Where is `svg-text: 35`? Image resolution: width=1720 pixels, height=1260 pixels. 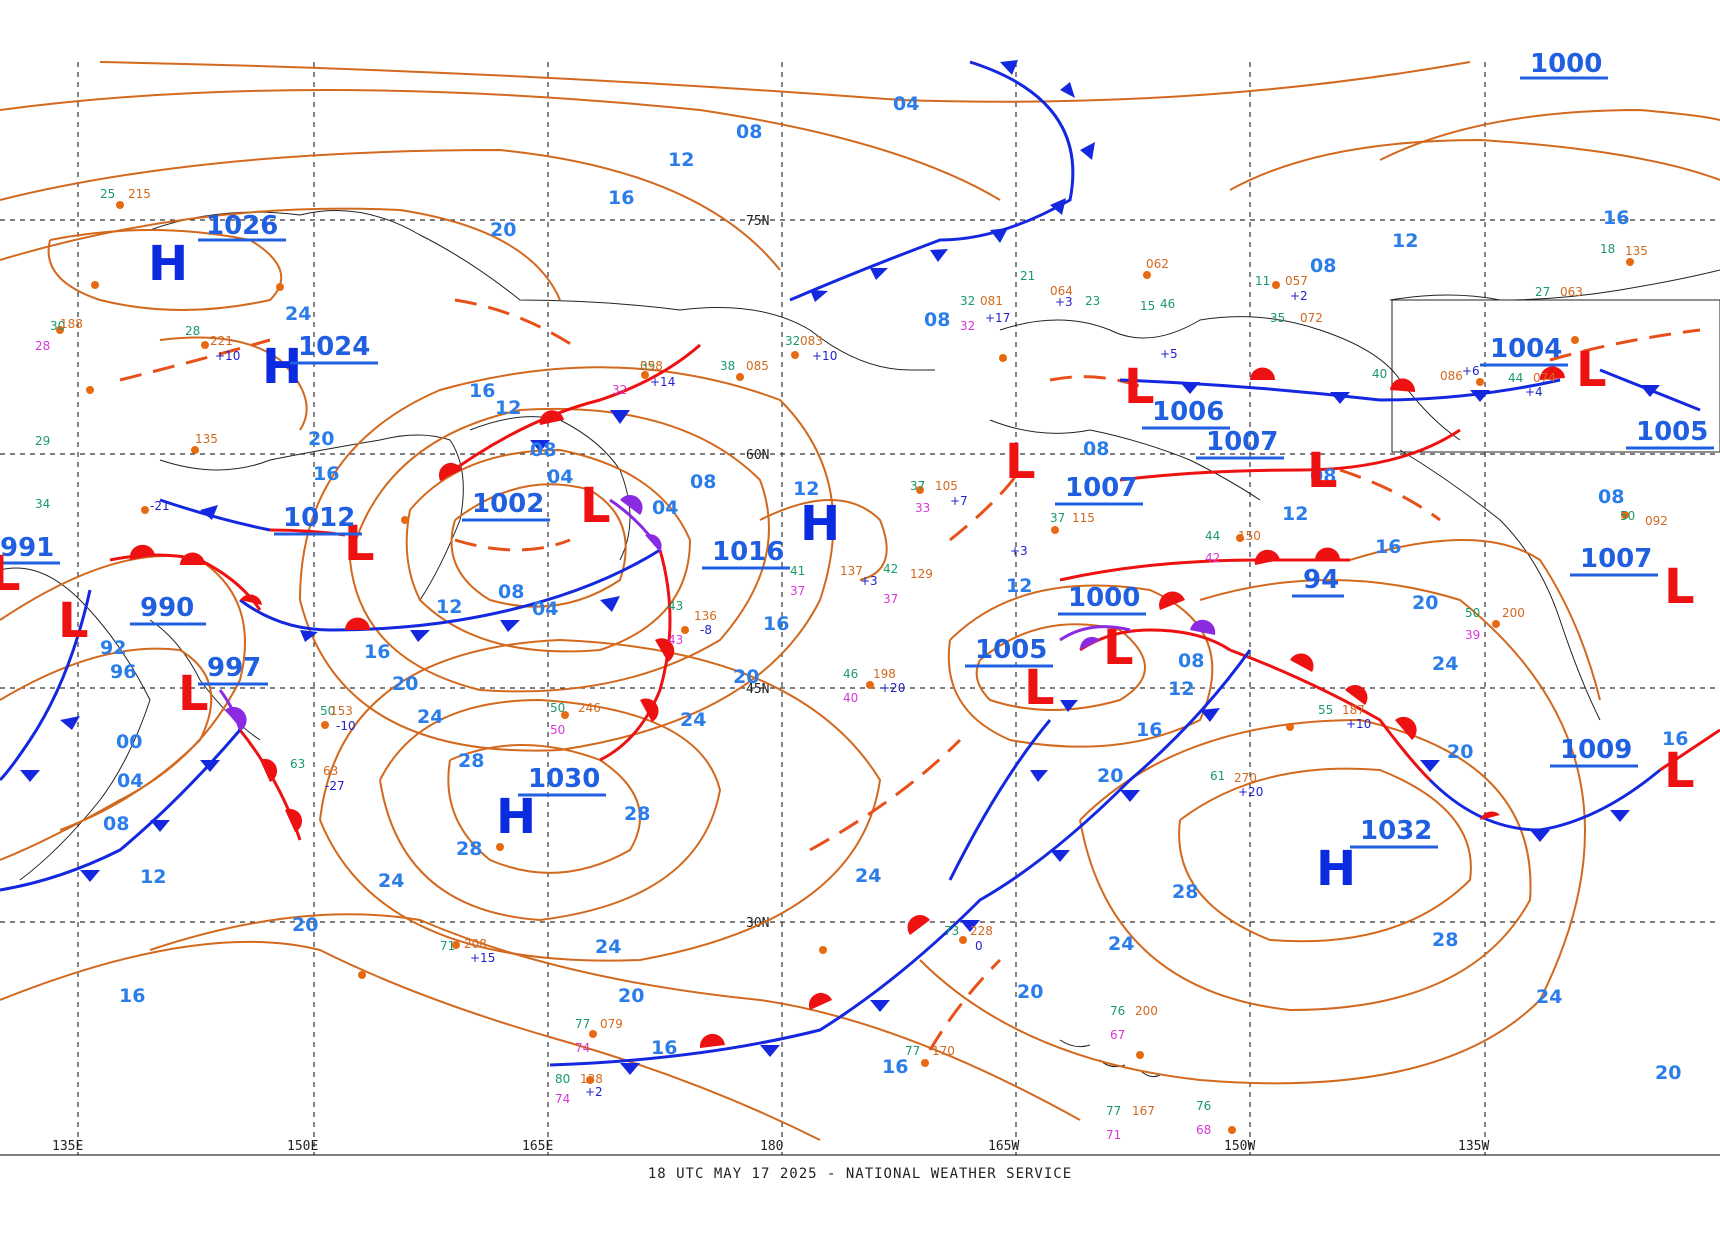
svg-text: 35 is located at coordinates (1277, 318).